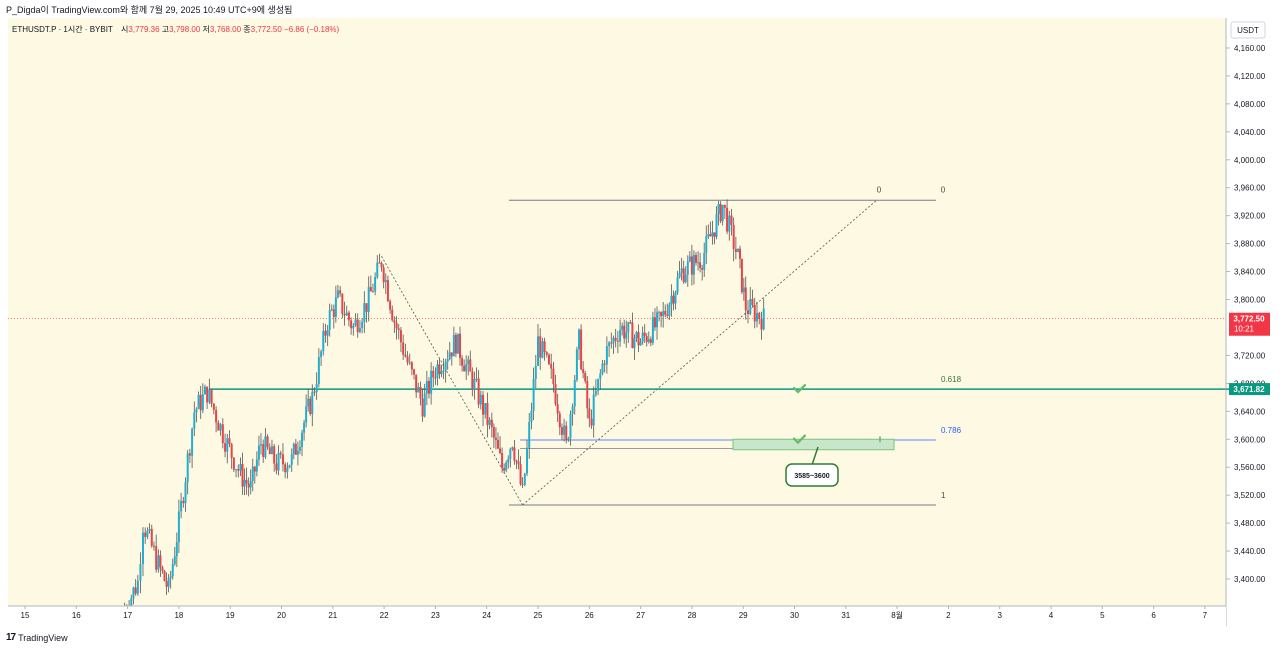 The image size is (1280, 650). I want to click on close-value: 3,772.50, so click(266, 29).